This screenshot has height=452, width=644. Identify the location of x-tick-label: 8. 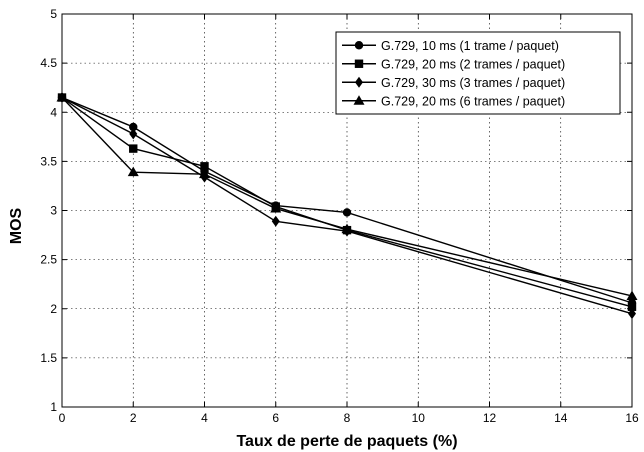
(347, 418).